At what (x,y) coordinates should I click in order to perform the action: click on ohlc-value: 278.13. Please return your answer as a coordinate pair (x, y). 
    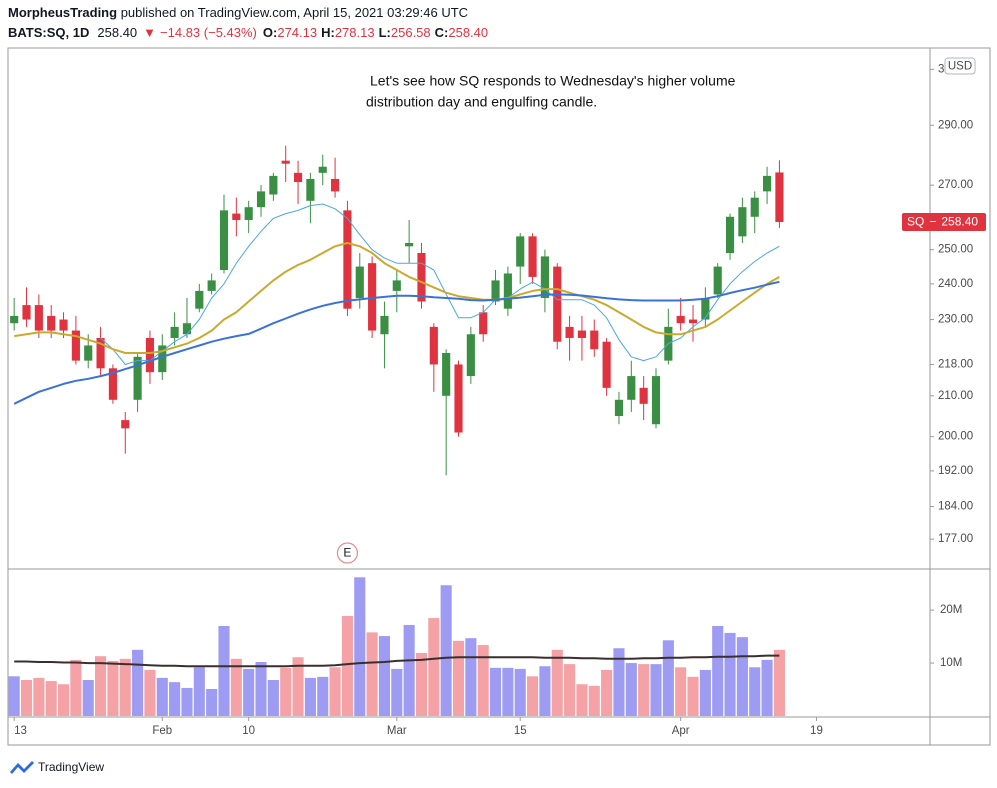
    Looking at the image, I should click on (355, 32).